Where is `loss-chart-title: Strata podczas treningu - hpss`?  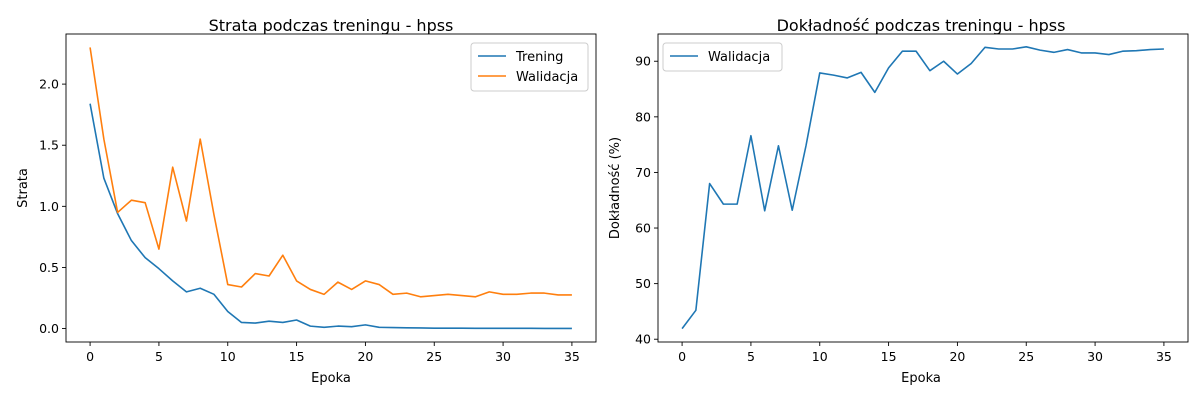
loss-chart-title: Strata podczas treningu - hpss is located at coordinates (331, 25).